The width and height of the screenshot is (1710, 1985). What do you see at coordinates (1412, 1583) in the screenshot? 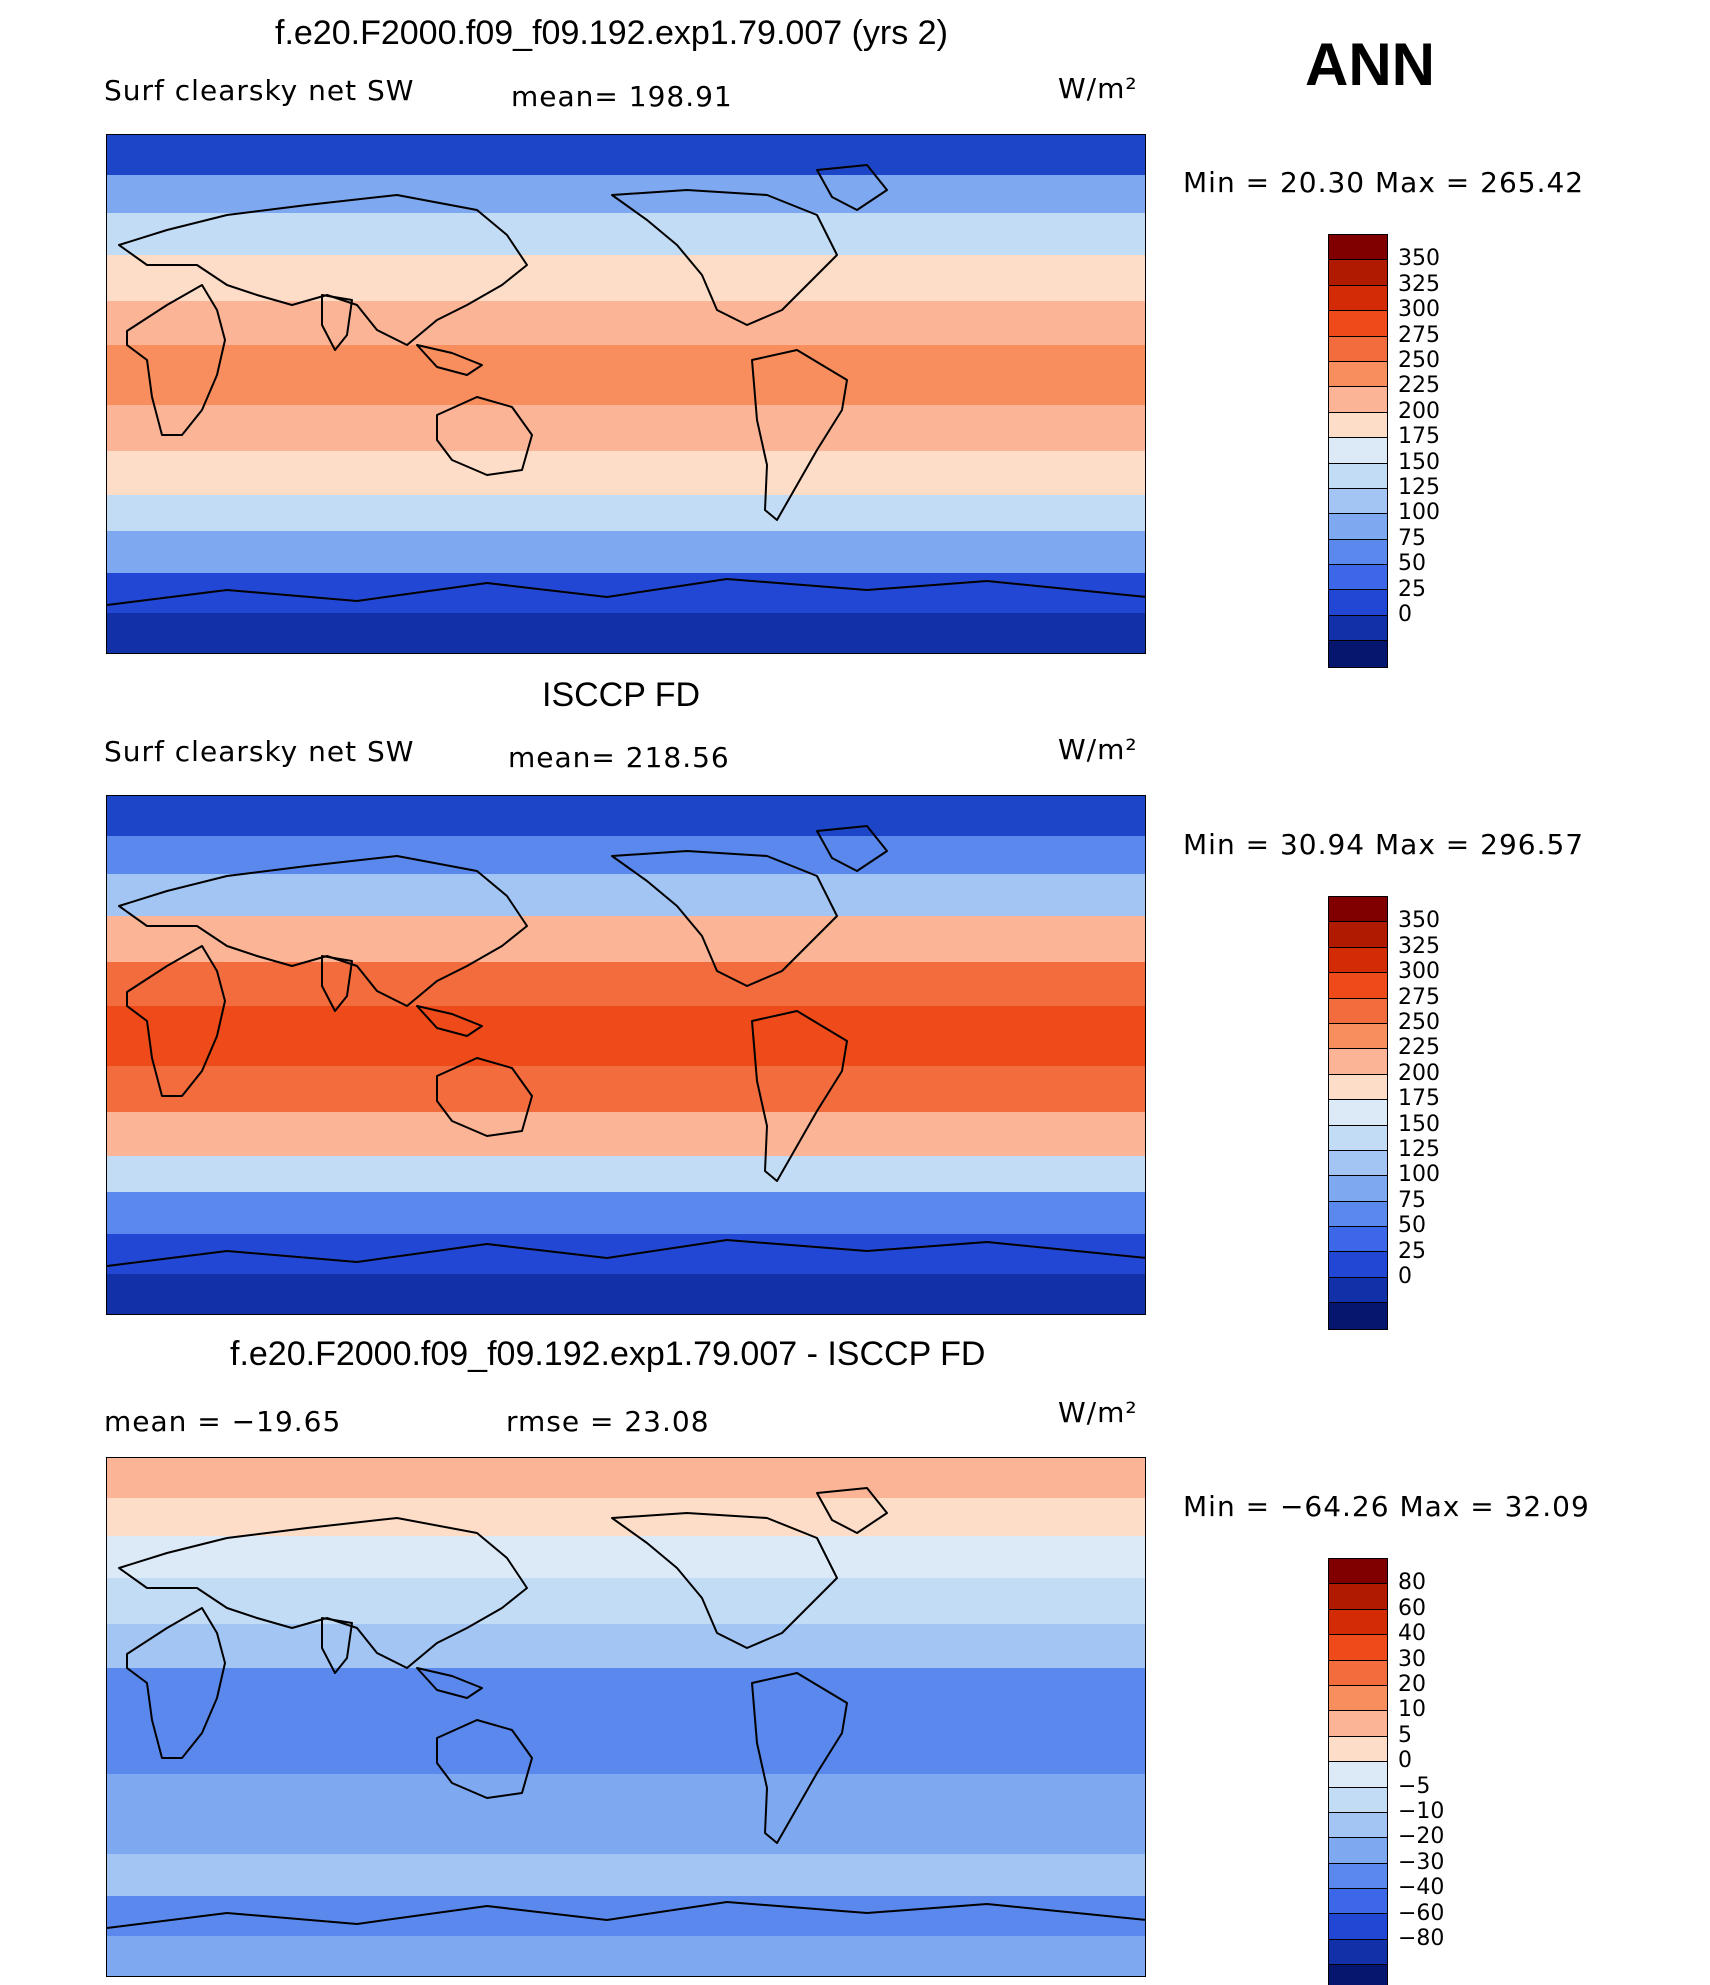
I see `colorbar-tick-label: 80` at bounding box center [1412, 1583].